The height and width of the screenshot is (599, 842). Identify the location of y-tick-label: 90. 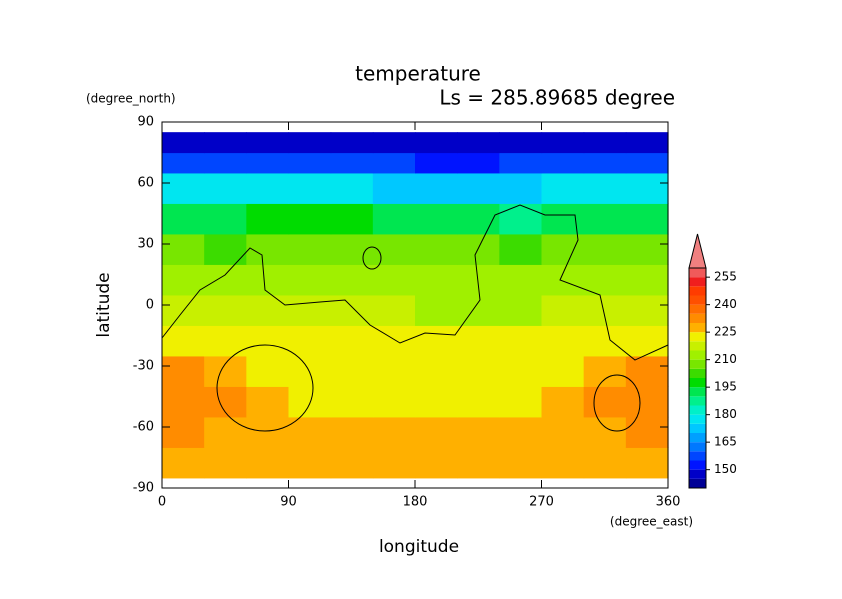
(145, 122).